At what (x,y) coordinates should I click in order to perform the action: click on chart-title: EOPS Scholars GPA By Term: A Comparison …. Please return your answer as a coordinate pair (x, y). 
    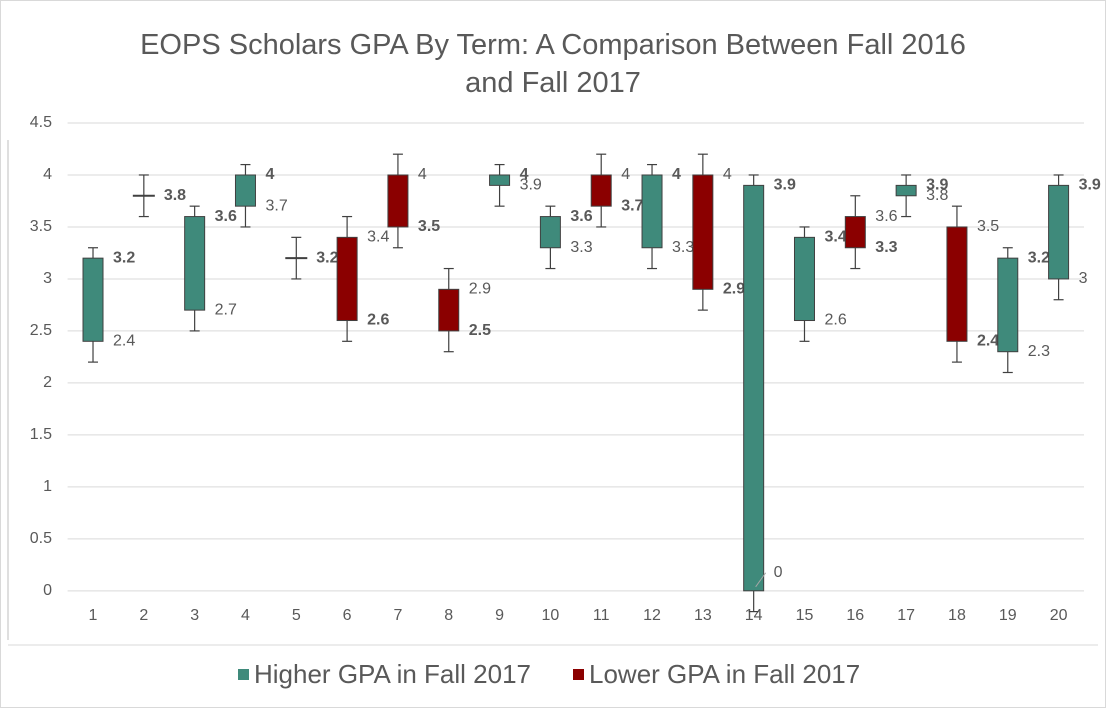
    Looking at the image, I should click on (553, 64).